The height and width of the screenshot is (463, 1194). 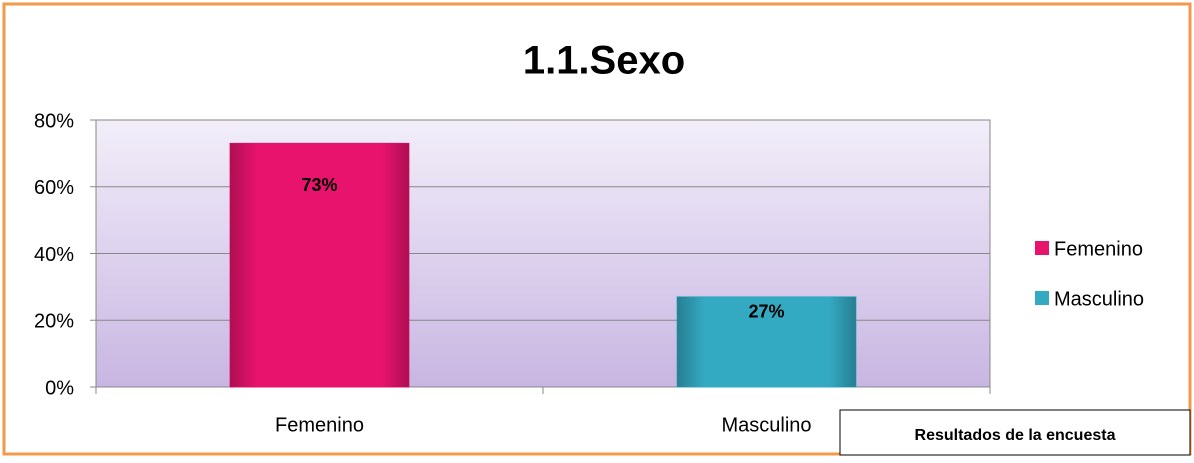 I want to click on annotation: Resultados de la encuesta, so click(x=1015, y=435).